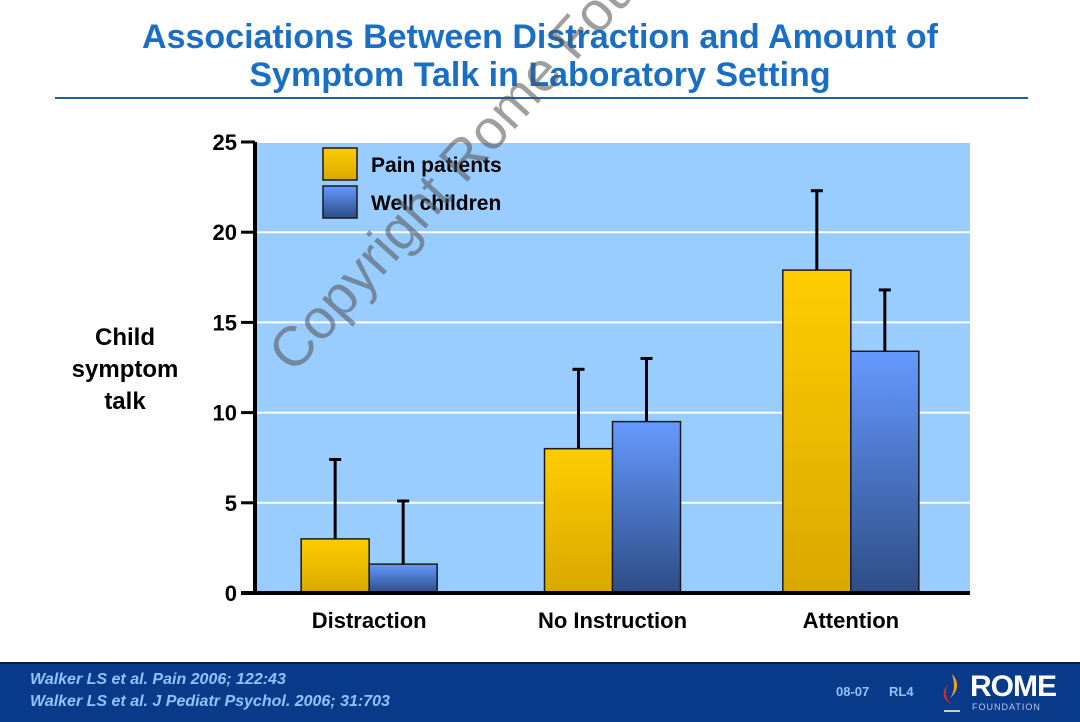 This screenshot has width=1080, height=722. I want to click on y-tick-label: 0, so click(231, 593).